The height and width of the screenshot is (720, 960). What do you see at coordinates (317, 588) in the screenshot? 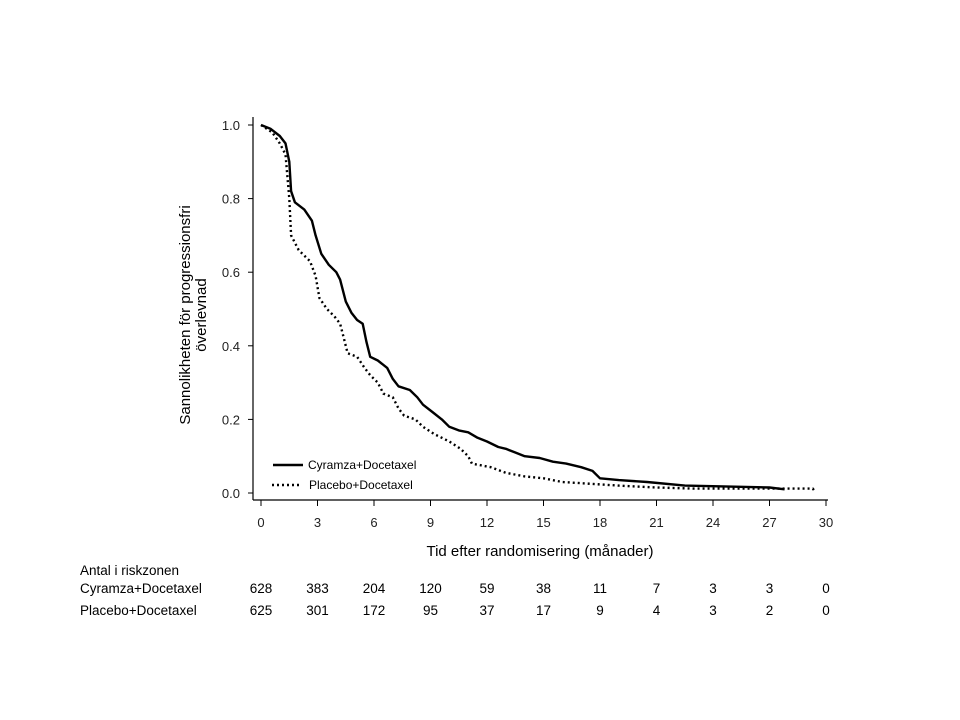
I see `risk-count: 383` at bounding box center [317, 588].